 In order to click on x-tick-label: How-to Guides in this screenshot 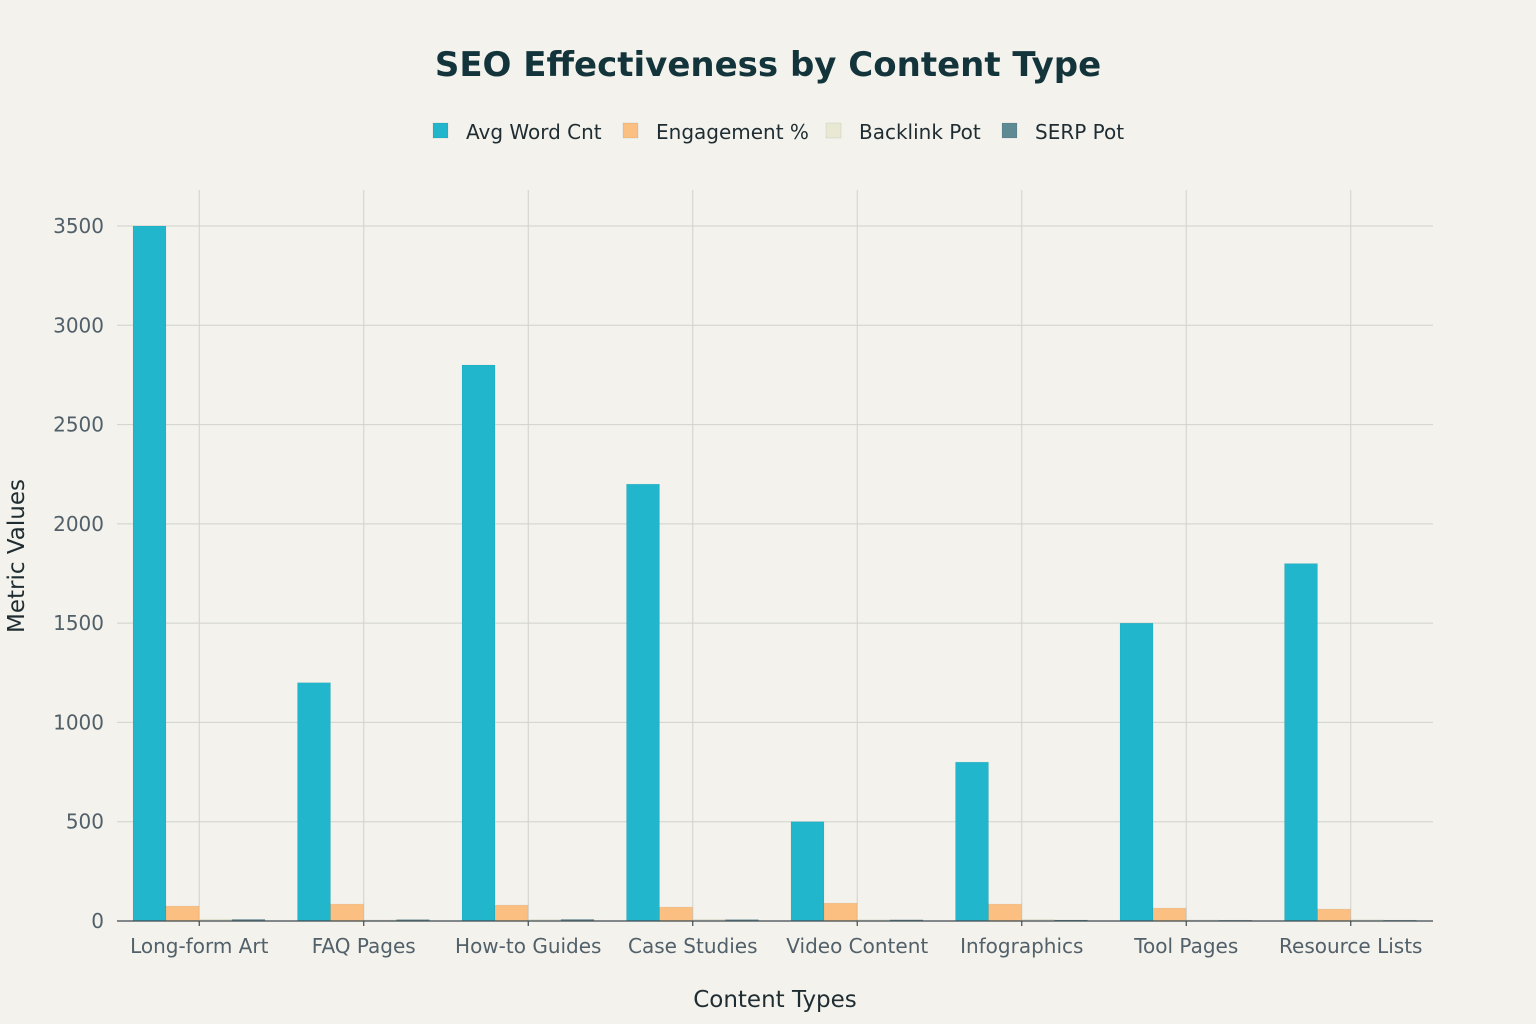, I will do `click(528, 946)`.